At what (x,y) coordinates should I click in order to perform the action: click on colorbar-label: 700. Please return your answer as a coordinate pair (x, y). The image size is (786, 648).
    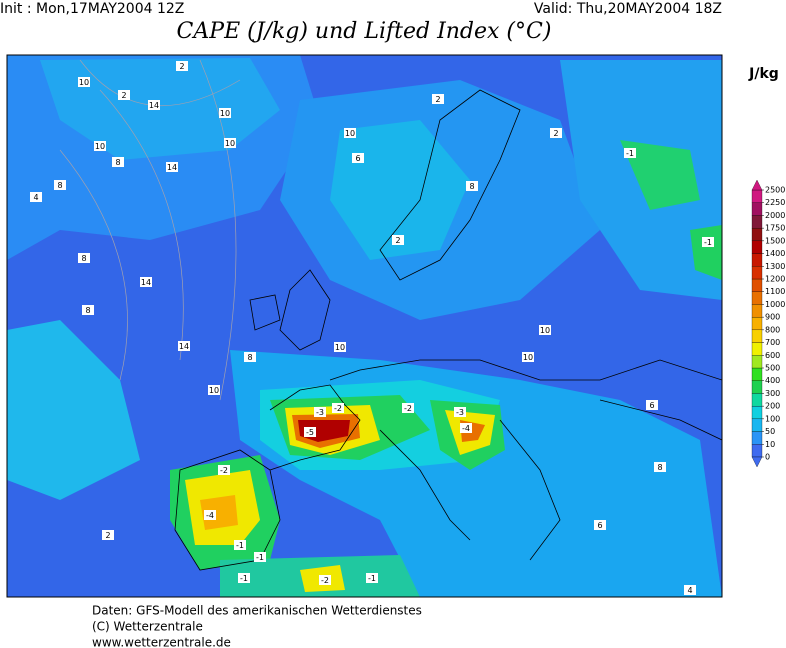
    Looking at the image, I should click on (772, 342).